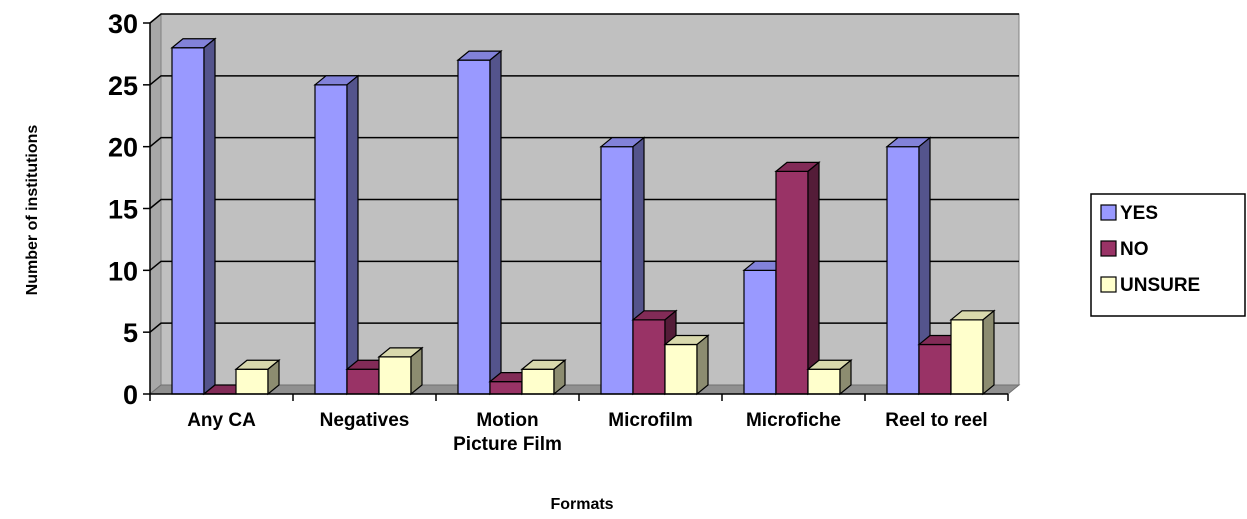 This screenshot has width=1247, height=519. Describe the element at coordinates (123, 271) in the screenshot. I see `y-tick-label: 10` at that location.